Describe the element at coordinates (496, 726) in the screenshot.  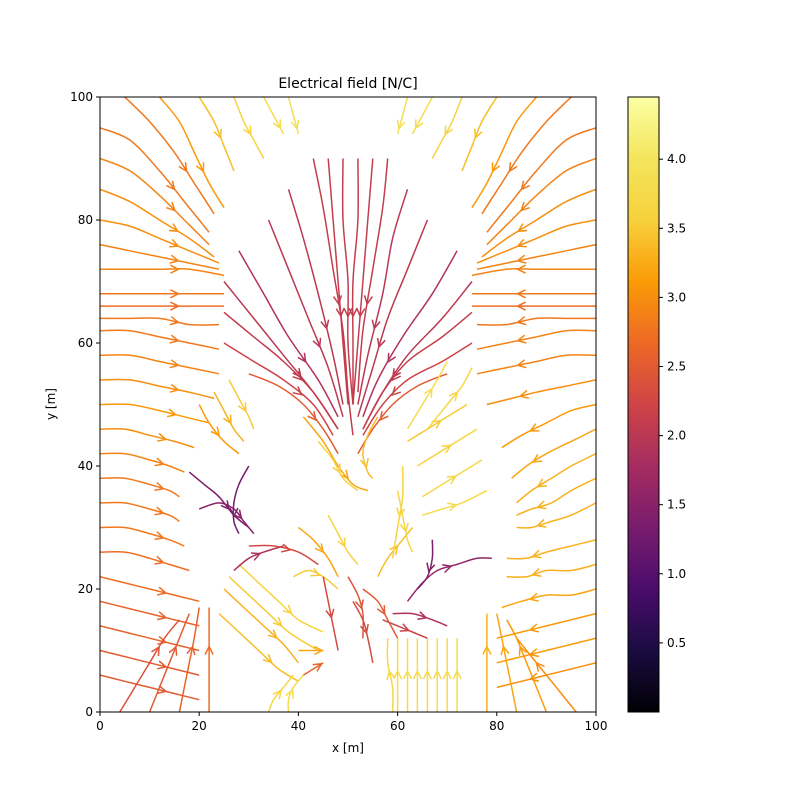
I see `x-tick-label: 80` at that location.